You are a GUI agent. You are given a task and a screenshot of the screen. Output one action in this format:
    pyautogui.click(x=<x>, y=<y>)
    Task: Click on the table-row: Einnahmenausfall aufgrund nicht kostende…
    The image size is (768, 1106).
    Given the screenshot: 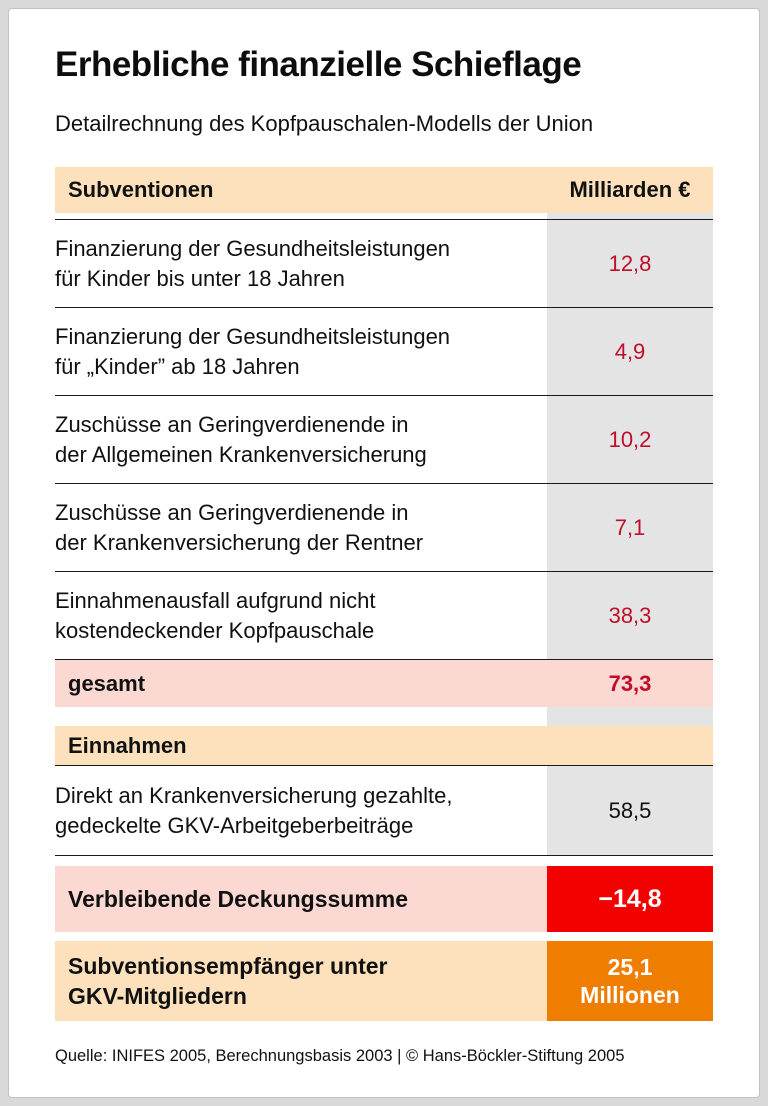 What is the action you would take?
    pyautogui.click(x=384, y=615)
    